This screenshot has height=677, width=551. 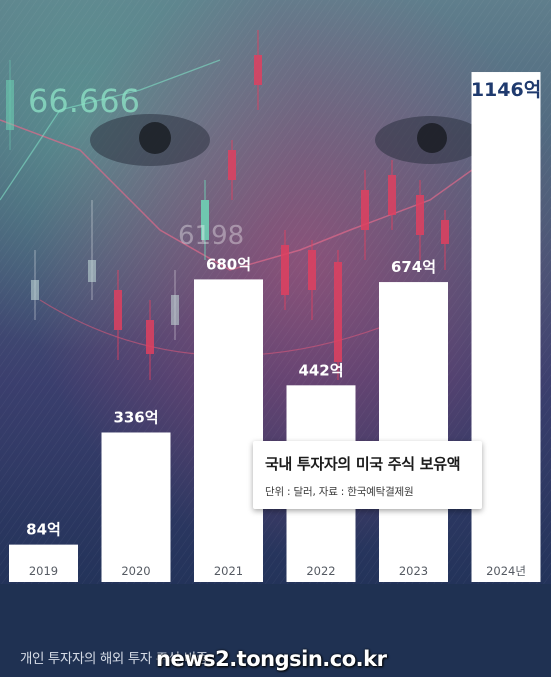 What do you see at coordinates (277, 571) in the screenshot?
I see `category-ticks-group: 2019 2020 2021 2022 2023 2024년` at bounding box center [277, 571].